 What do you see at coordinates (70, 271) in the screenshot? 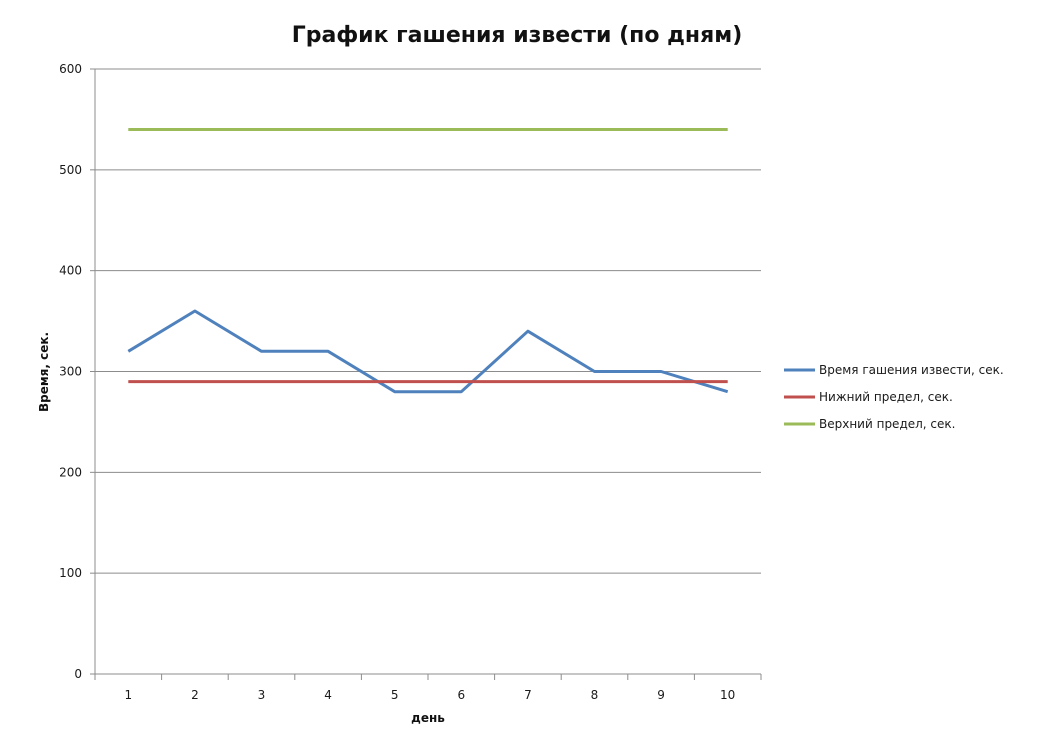
I see `y-tick-label: 400` at bounding box center [70, 271].